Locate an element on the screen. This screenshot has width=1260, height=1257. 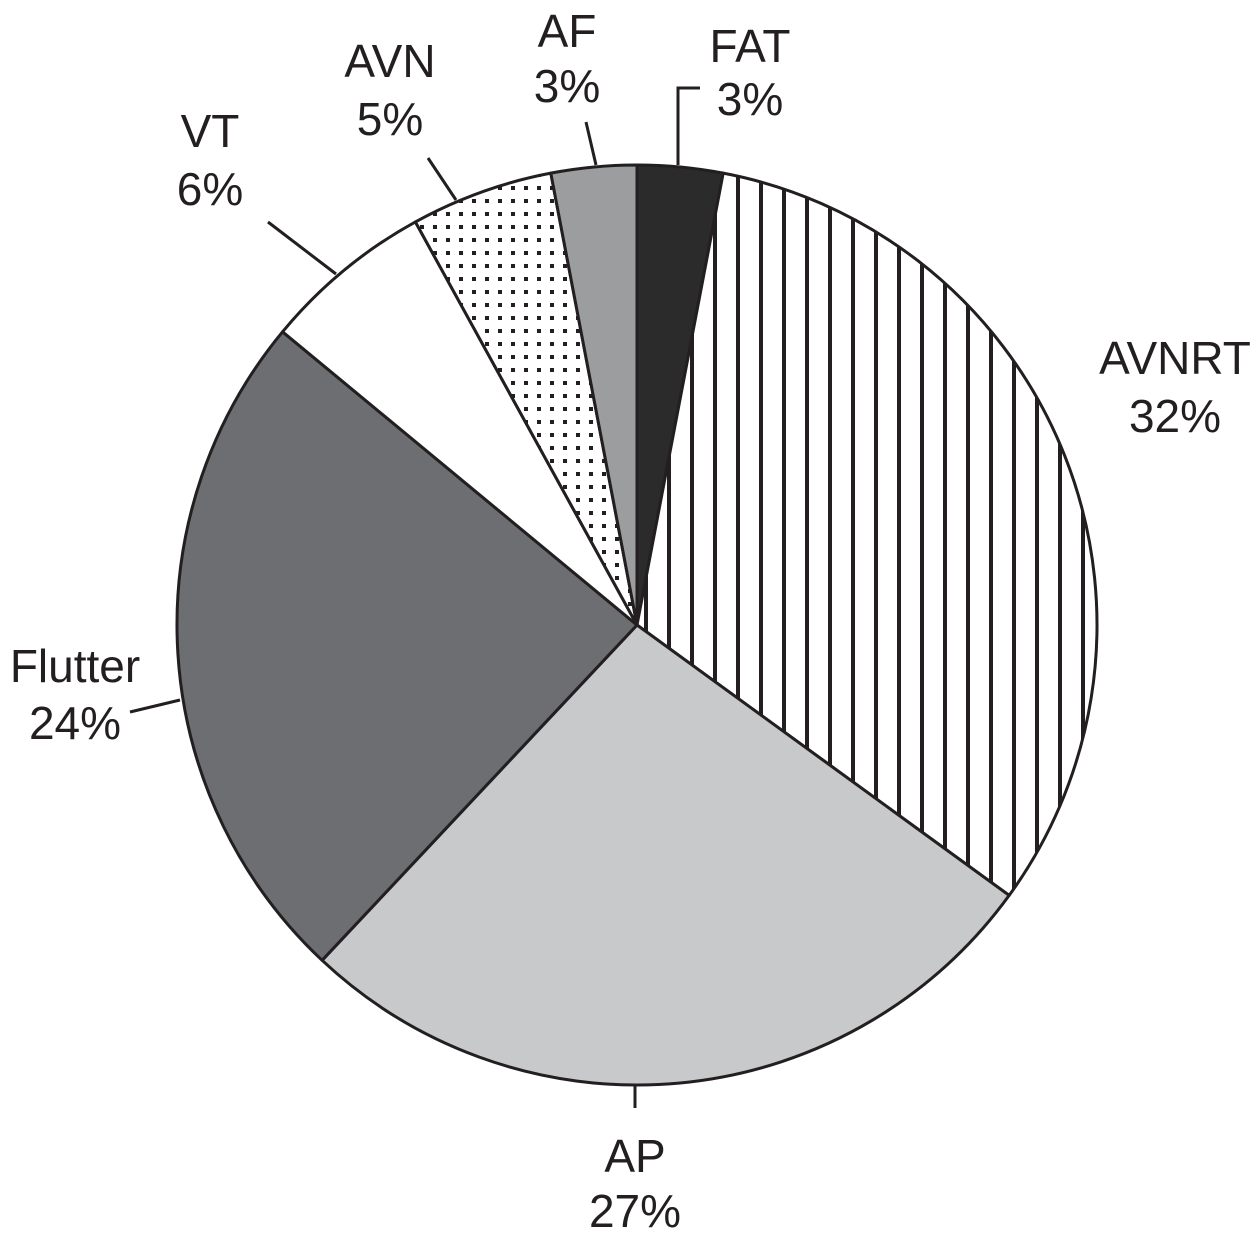
slice-label: AP is located at coordinates (634, 1156).